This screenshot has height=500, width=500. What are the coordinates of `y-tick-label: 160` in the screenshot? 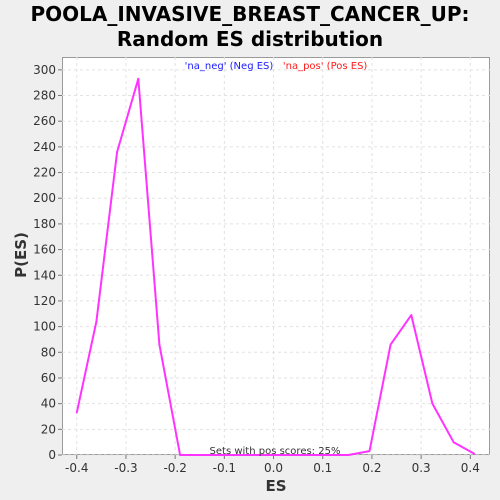 It's located at (44, 250).